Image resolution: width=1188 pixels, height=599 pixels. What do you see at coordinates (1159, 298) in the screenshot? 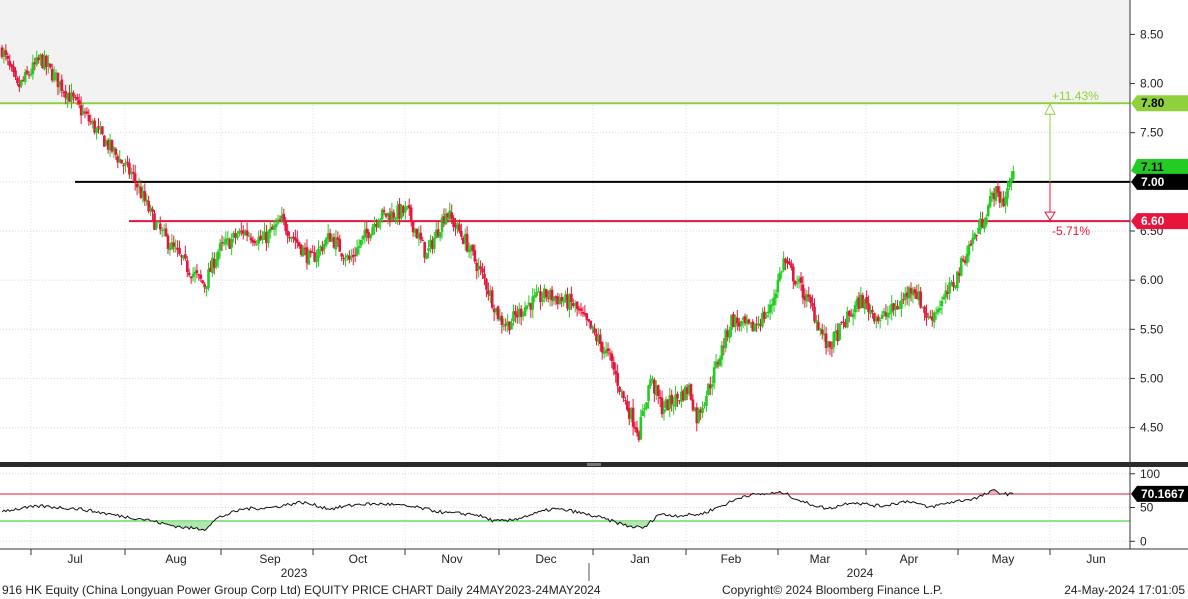
I see `price-tags: 7.11 7.80 7.00 6.60 70.1667` at bounding box center [1159, 298].